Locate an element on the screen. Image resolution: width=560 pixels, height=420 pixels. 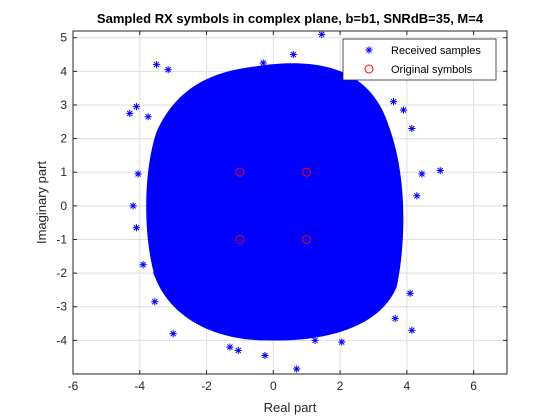
legend-entry-original-symbols: Original symbols is located at coordinates (432, 70).